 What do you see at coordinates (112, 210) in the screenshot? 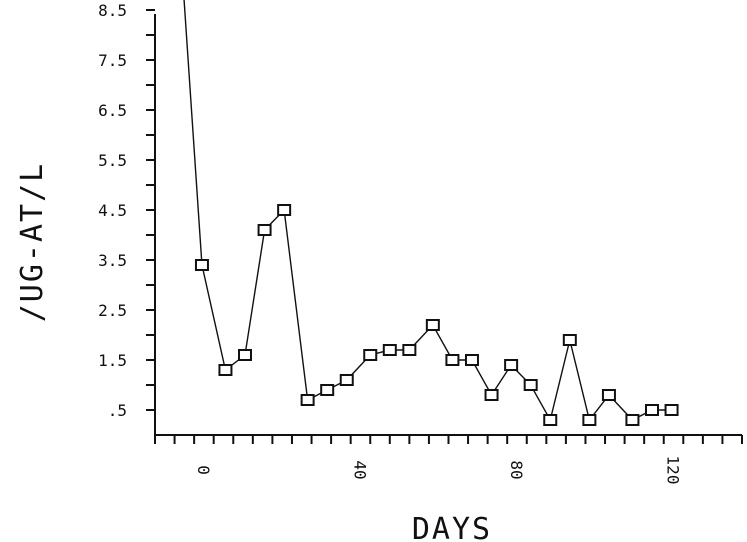
I see `y-tick-label: 4.5` at bounding box center [112, 210].